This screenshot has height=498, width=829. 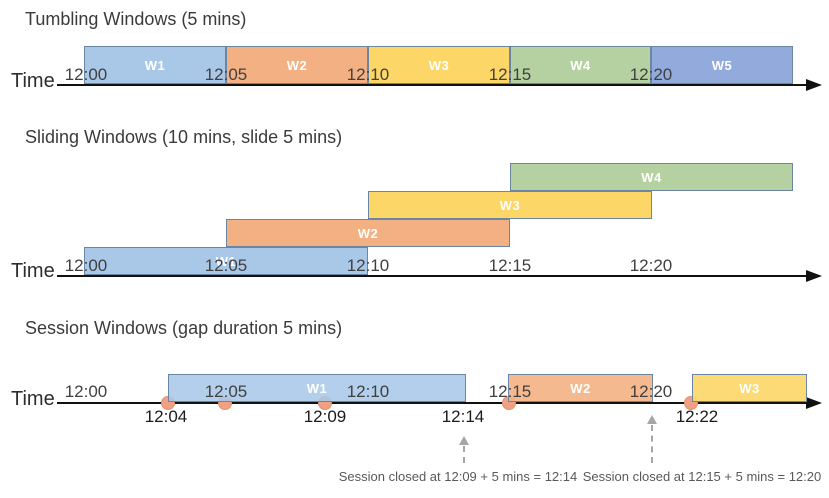 What do you see at coordinates (33, 81) in the screenshot?
I see `tumbling-time-axis-label: Time` at bounding box center [33, 81].